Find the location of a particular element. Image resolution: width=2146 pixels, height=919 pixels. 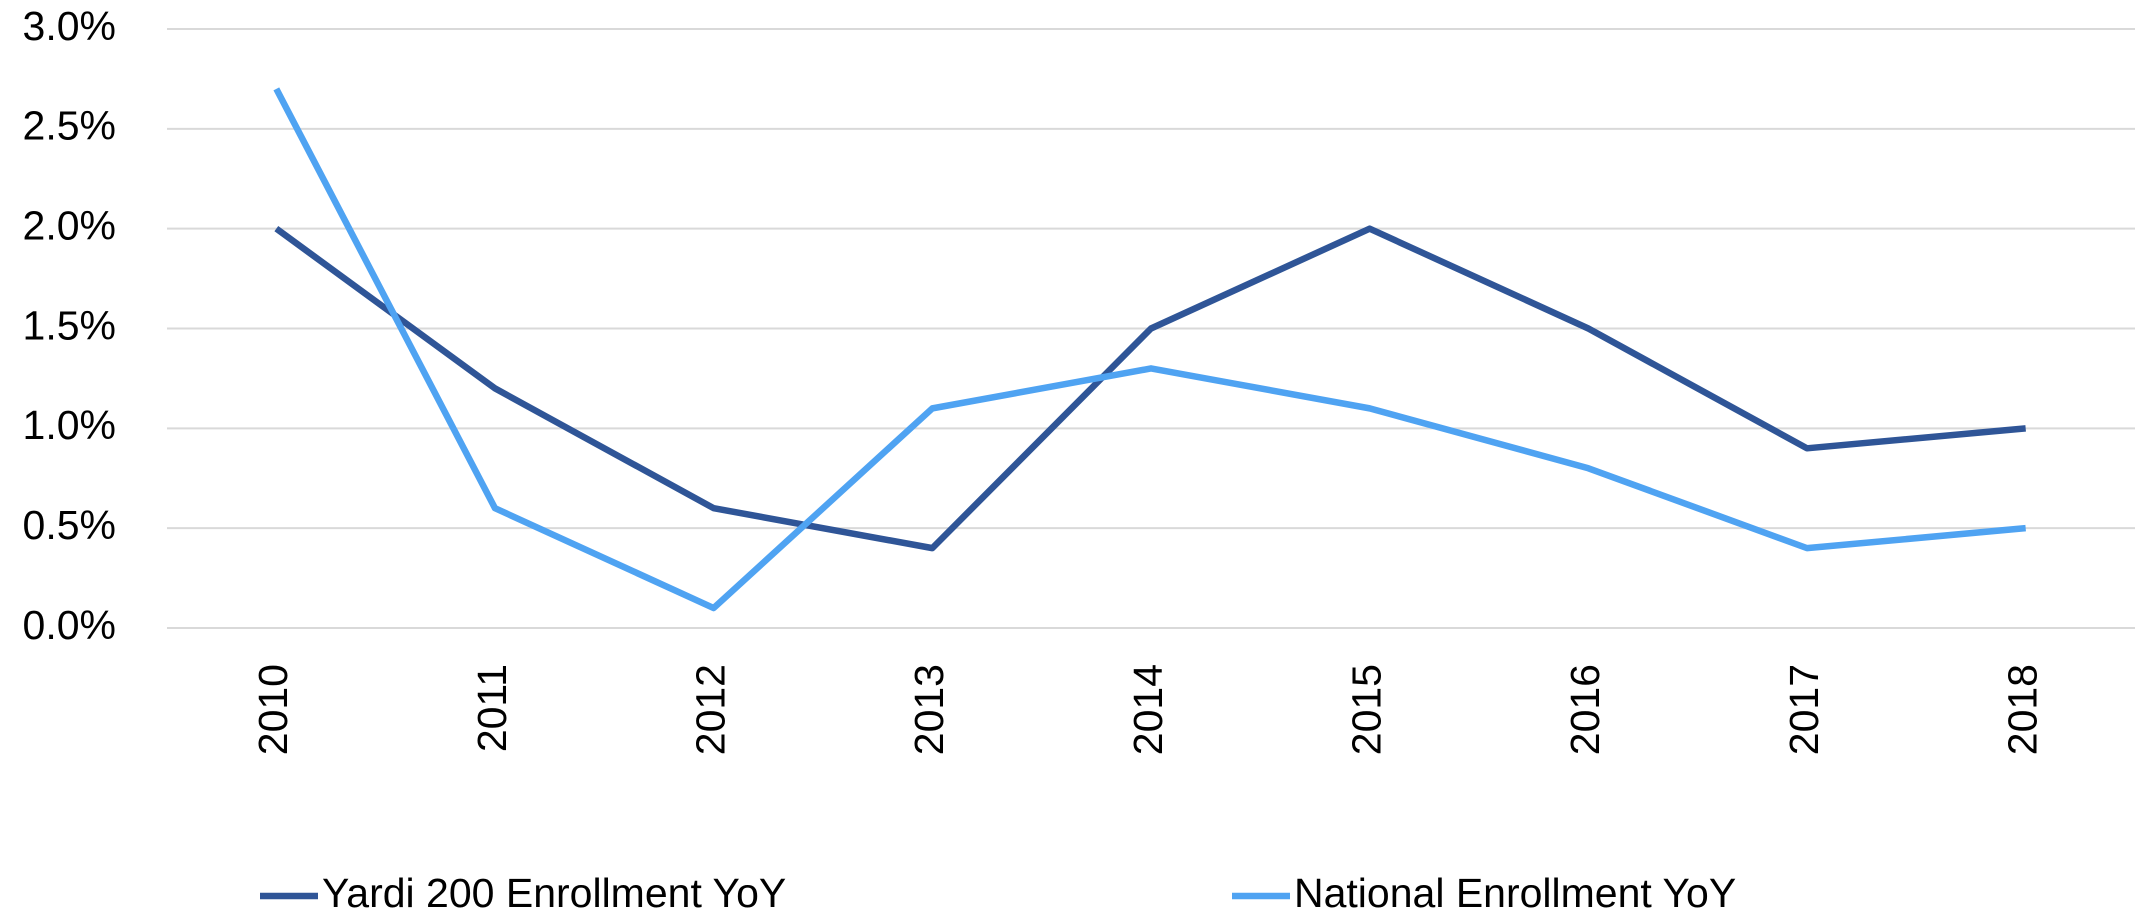

x-tick-label: 2016 is located at coordinates (1585, 709).